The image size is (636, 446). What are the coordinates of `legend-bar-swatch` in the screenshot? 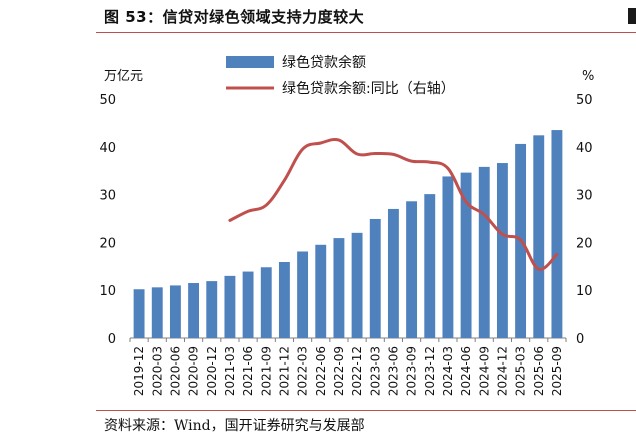 It's located at (250, 62).